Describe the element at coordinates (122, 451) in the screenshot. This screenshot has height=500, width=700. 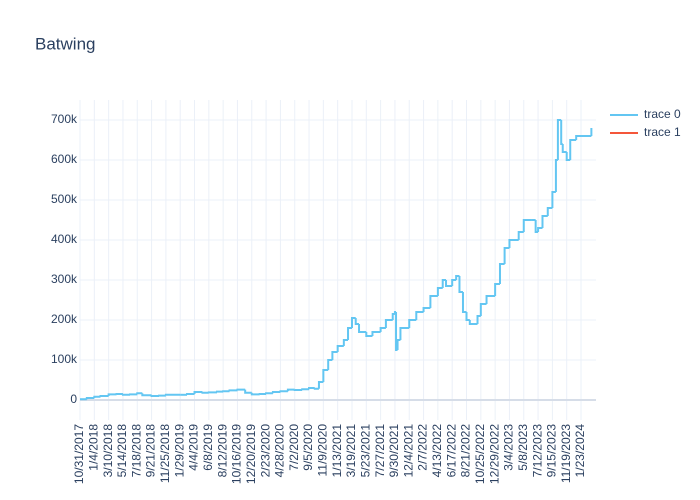
I see `x-tick-label: 5/14/2018` at that location.